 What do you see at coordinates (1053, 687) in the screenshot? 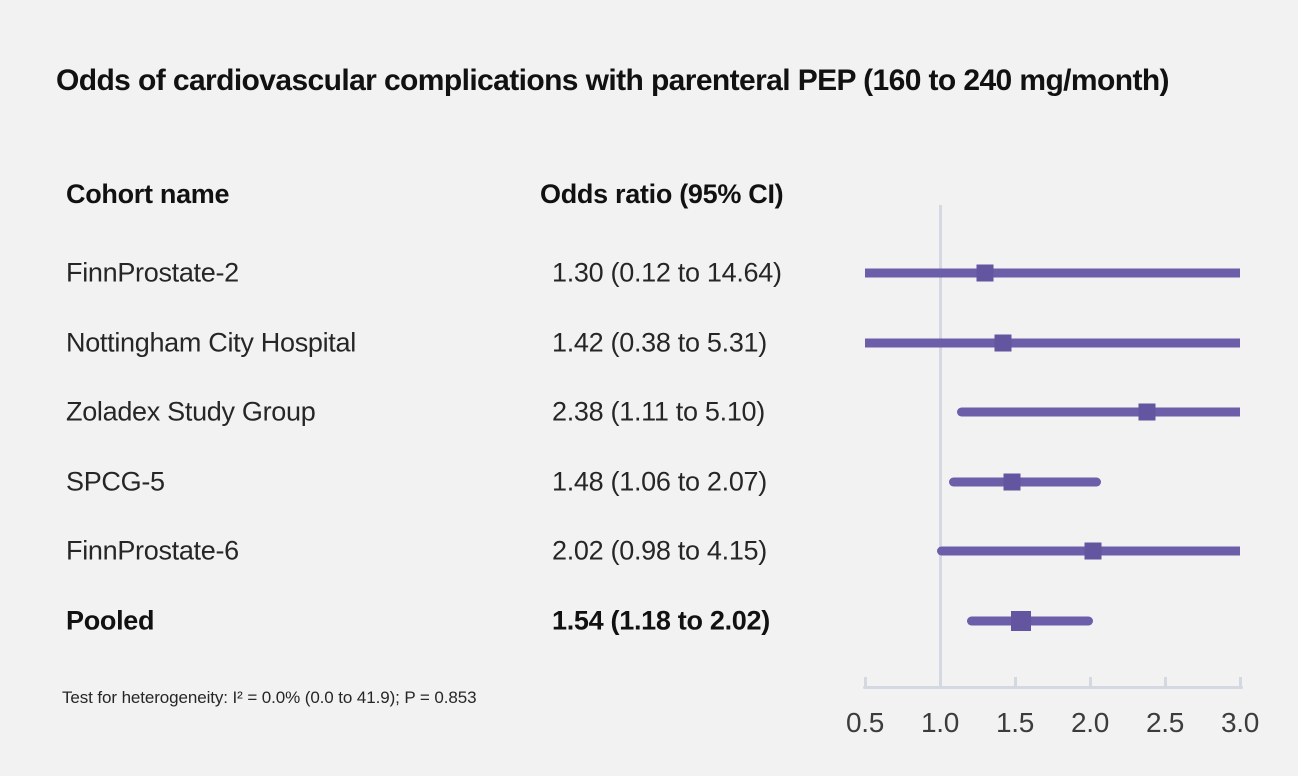
I see `x-axis-line` at bounding box center [1053, 687].